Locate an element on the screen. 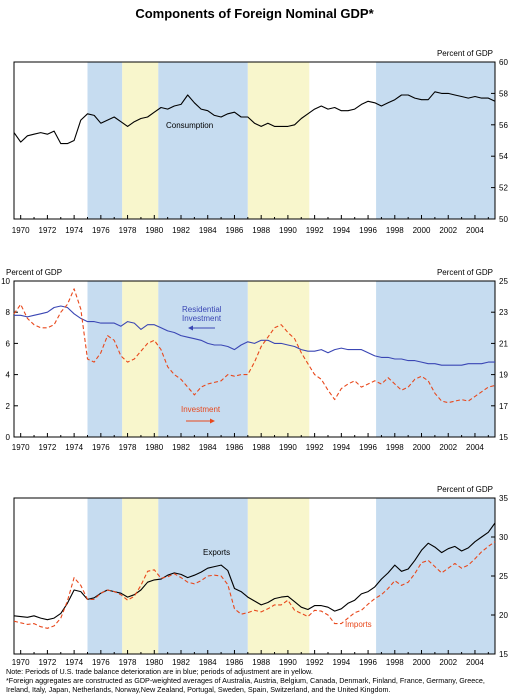 The height and width of the screenshot is (694, 509). y-left-tick-label: 0 is located at coordinates (8, 437).